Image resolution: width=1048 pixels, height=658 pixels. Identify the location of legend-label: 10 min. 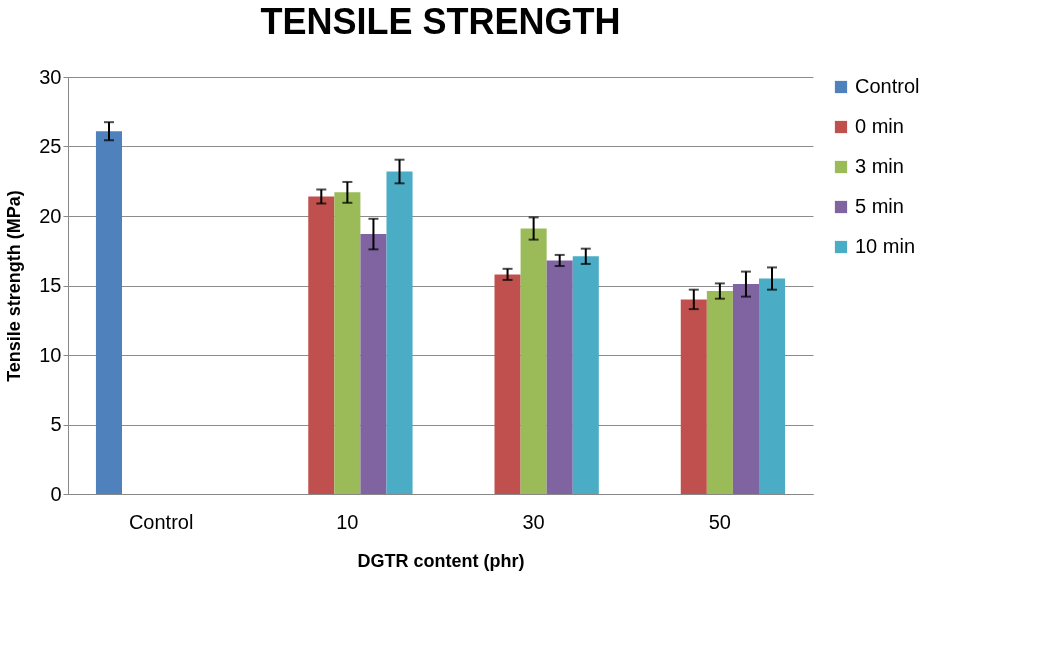
(885, 246).